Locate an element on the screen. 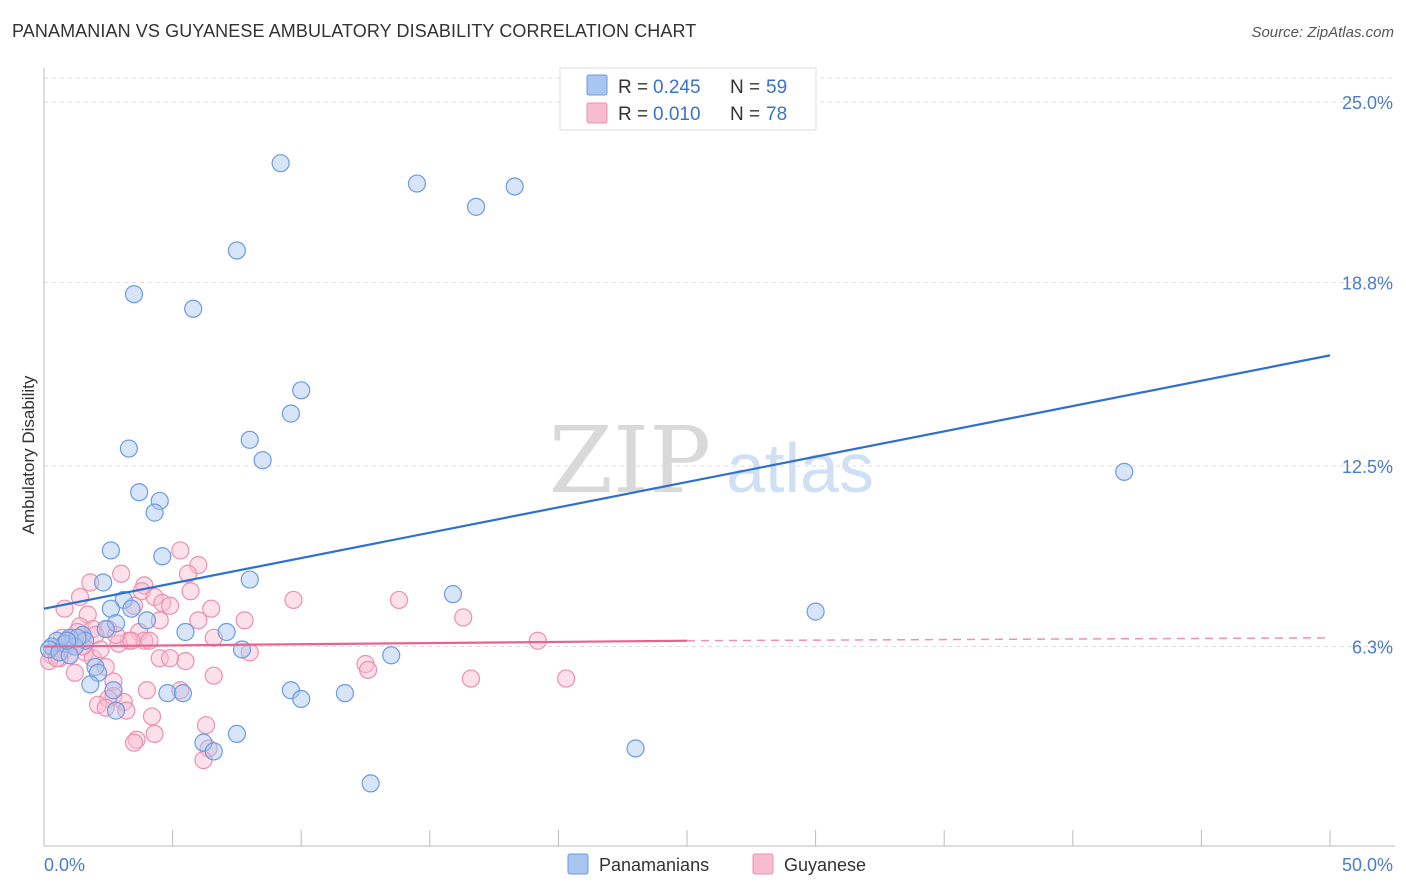 This screenshot has width=1406, height=892. x-tick-label-max: 50.0% is located at coordinates (1367, 865).